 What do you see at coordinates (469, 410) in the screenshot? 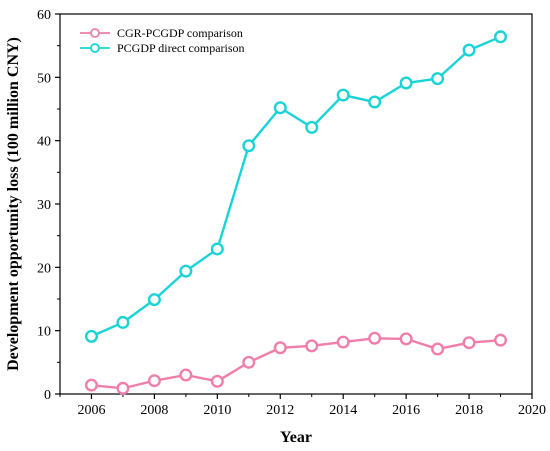
I see `x-tick-label: 2018` at bounding box center [469, 410].